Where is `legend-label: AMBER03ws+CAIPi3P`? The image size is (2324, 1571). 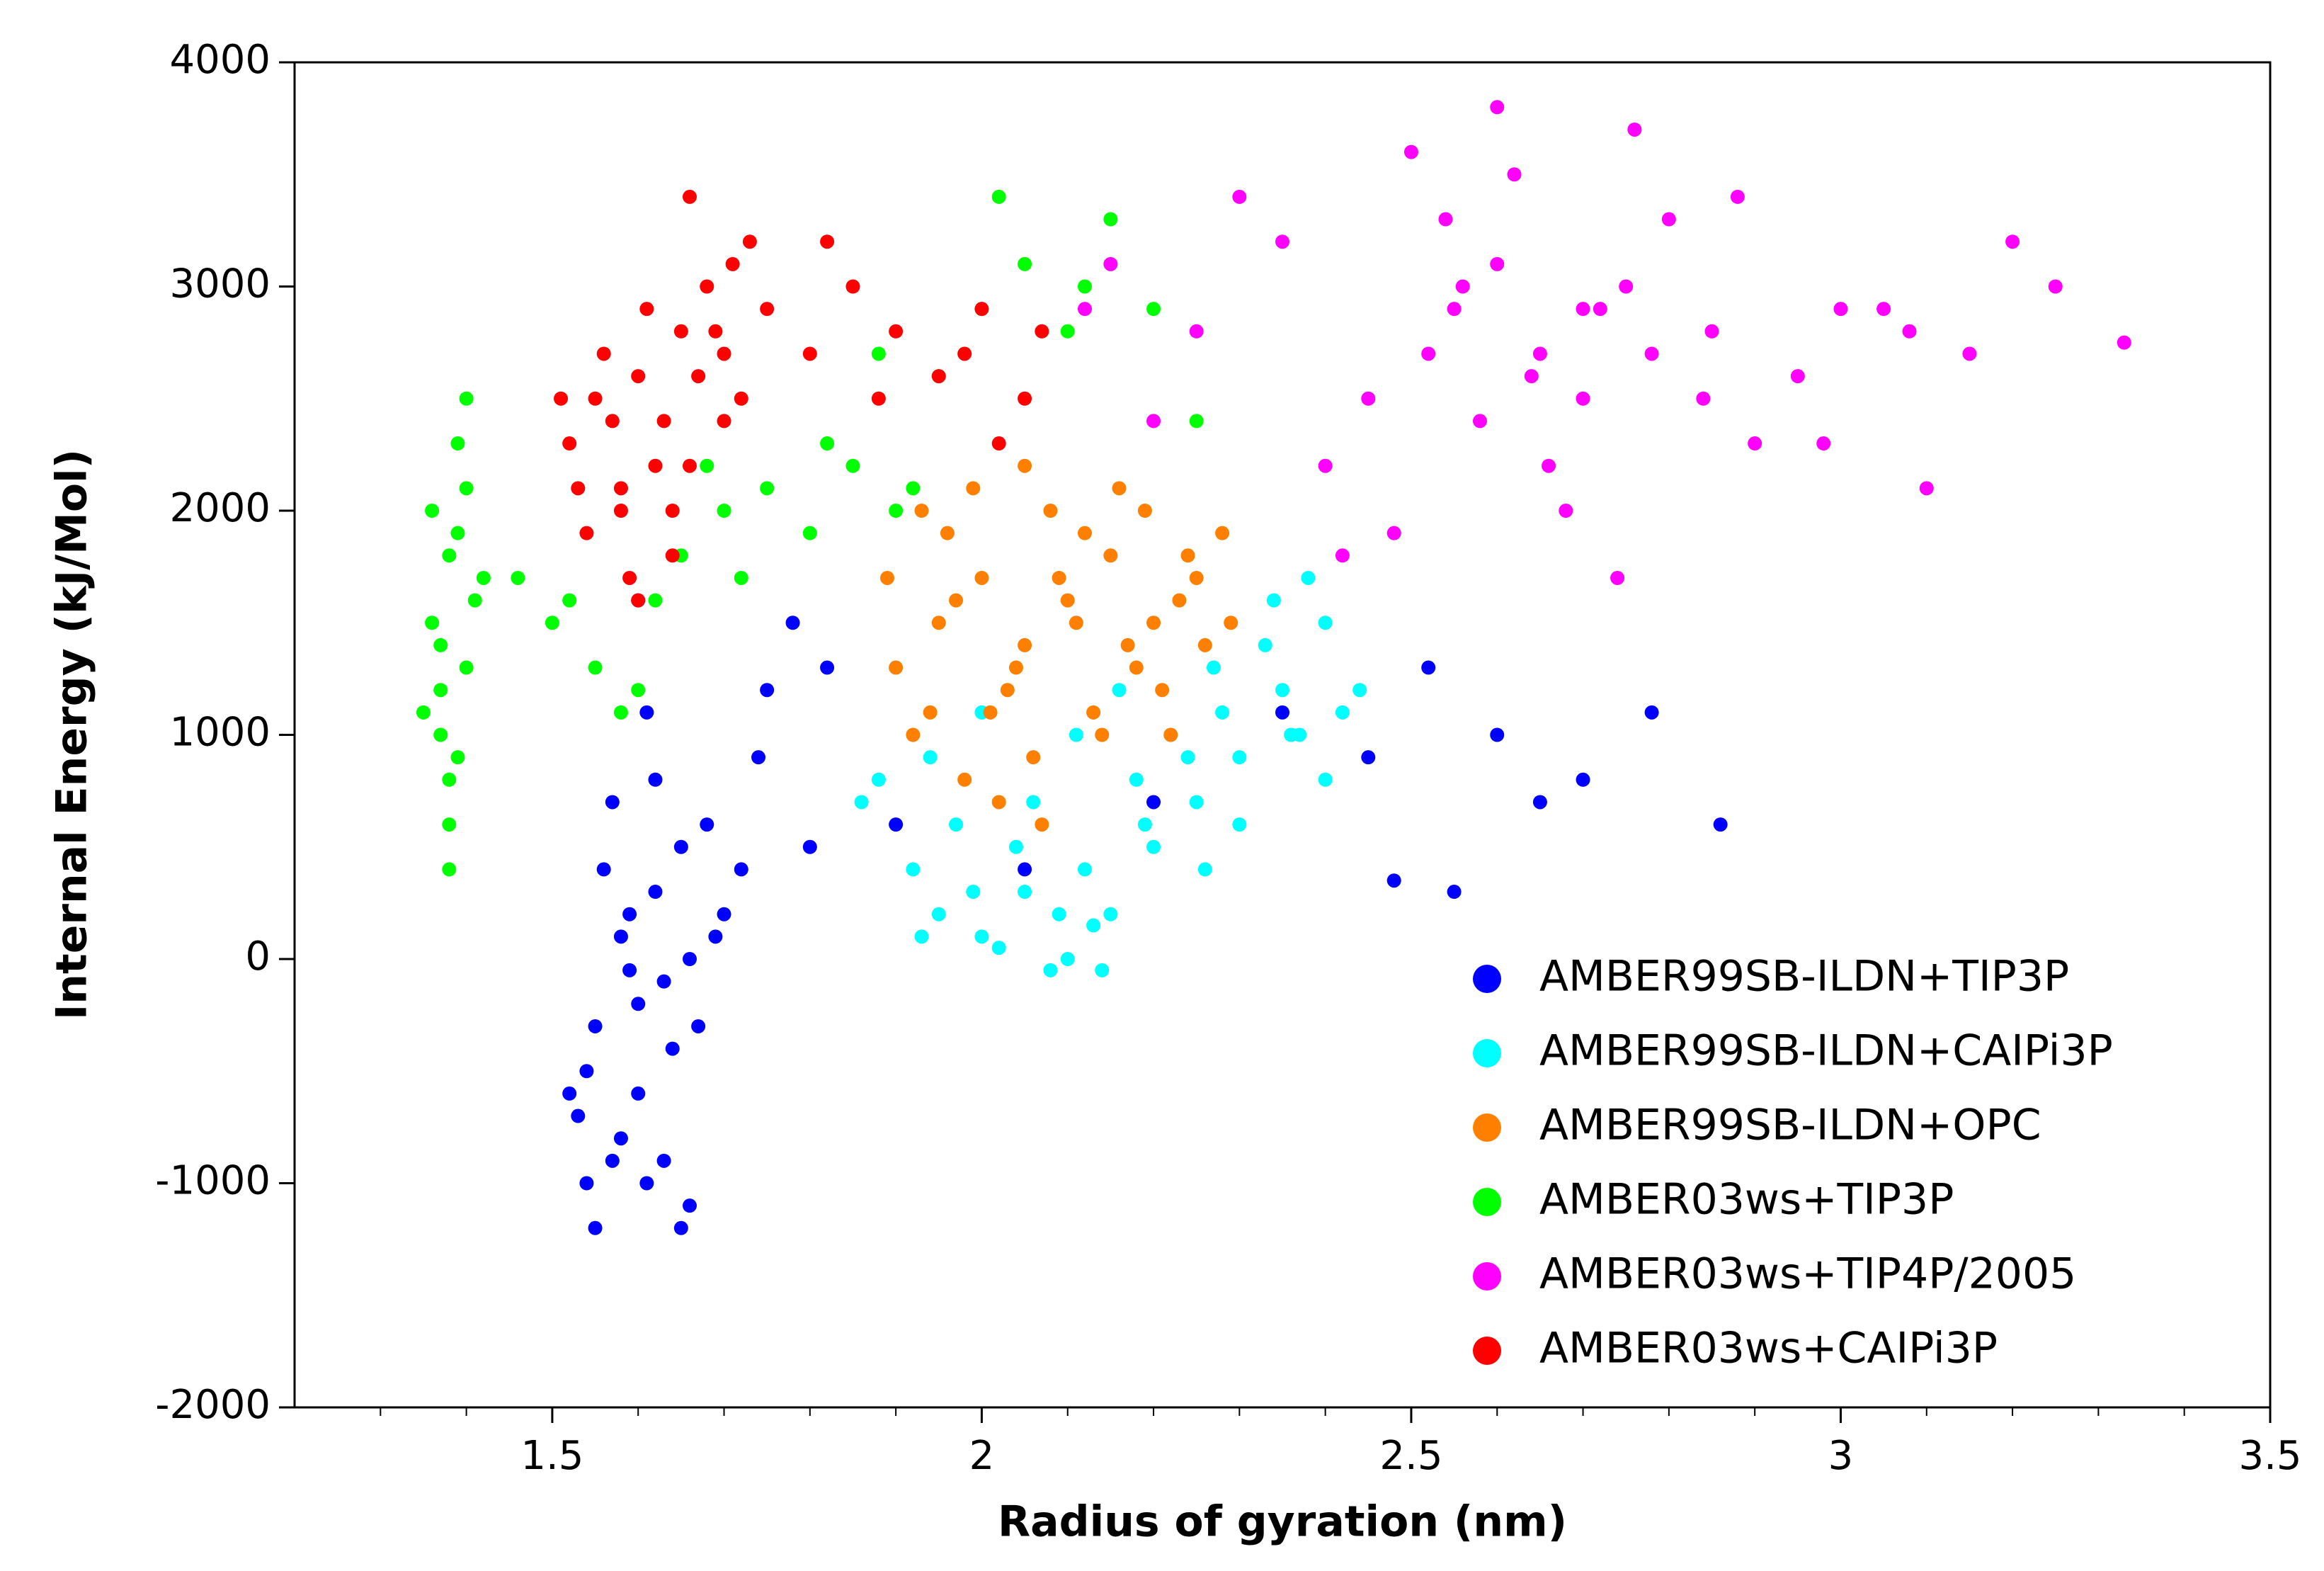 legend-label: AMBER03ws+CAIPi3P is located at coordinates (1768, 1348).